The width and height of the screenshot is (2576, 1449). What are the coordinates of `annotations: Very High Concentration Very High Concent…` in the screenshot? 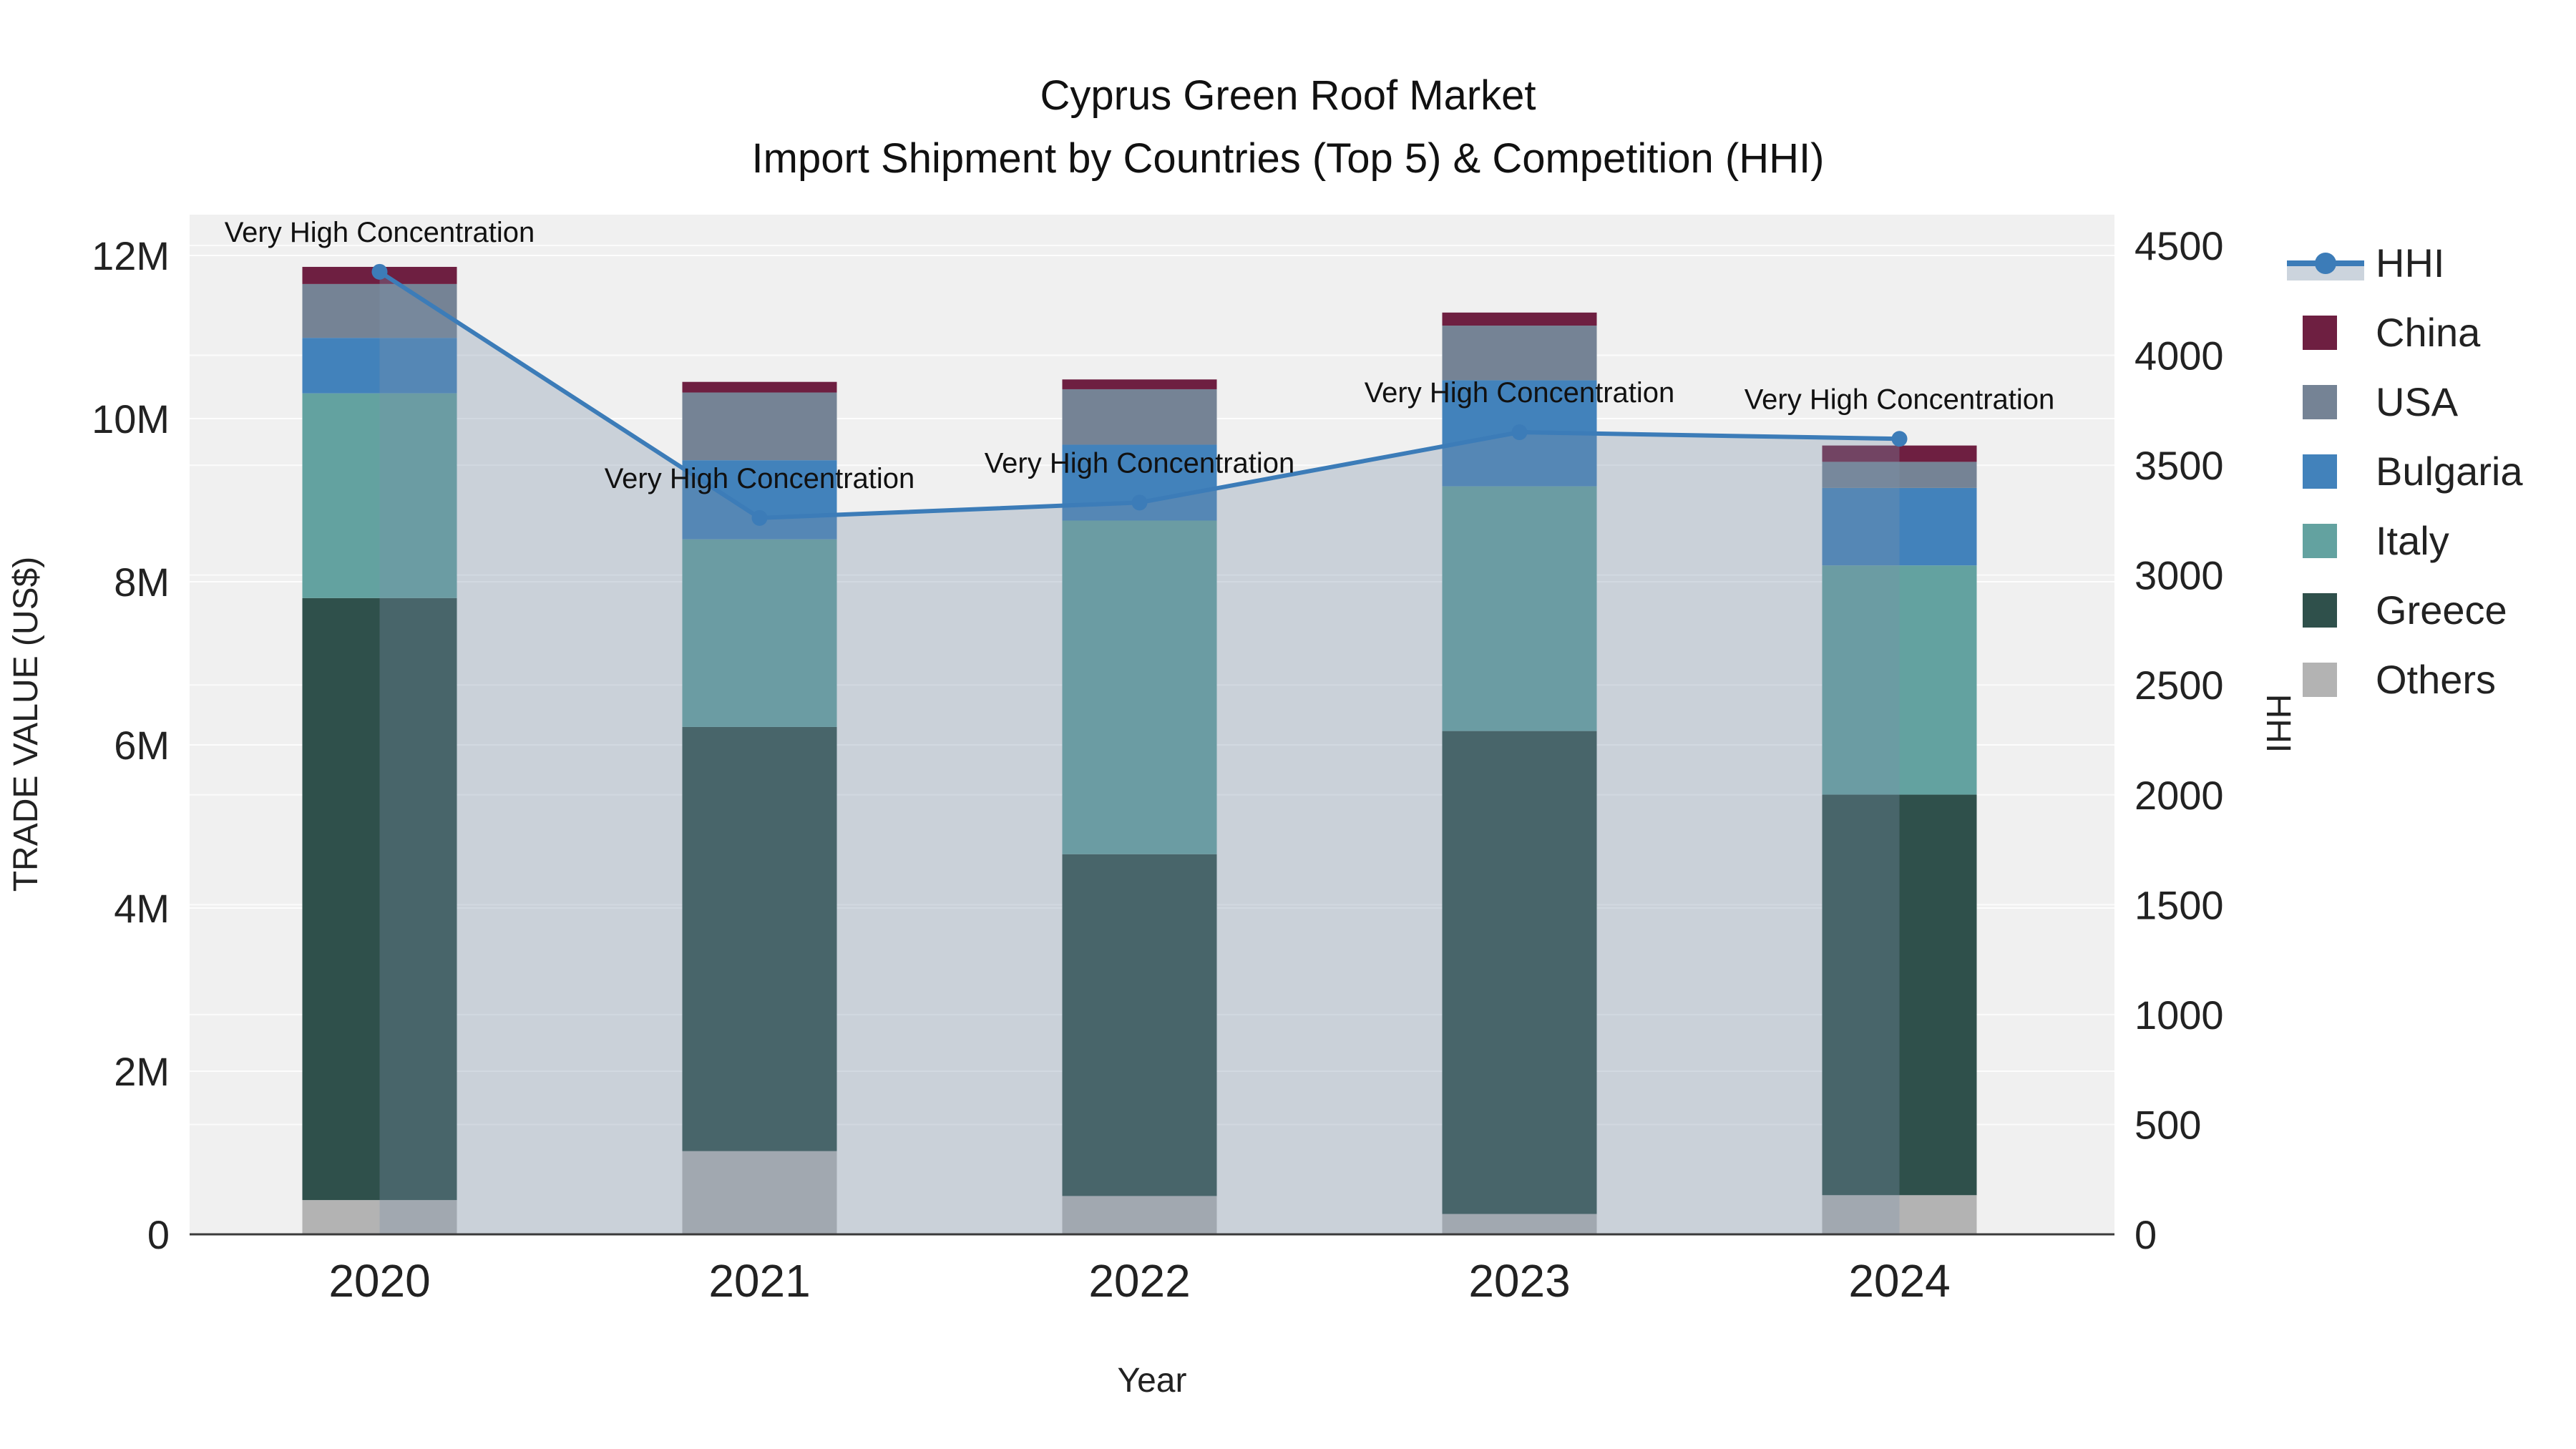 It's located at (1140, 355).